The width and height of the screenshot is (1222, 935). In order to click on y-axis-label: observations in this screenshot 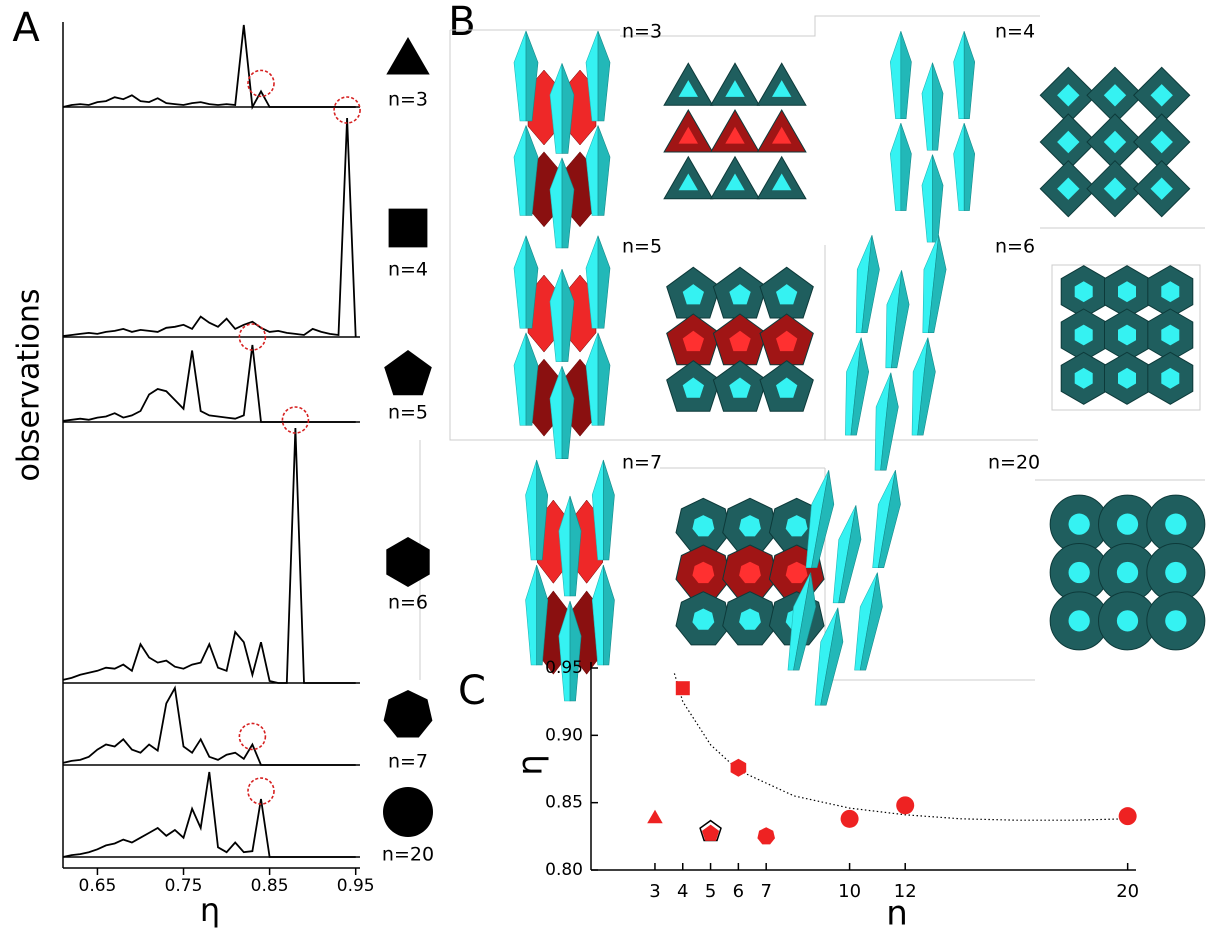, I will do `click(29, 384)`.